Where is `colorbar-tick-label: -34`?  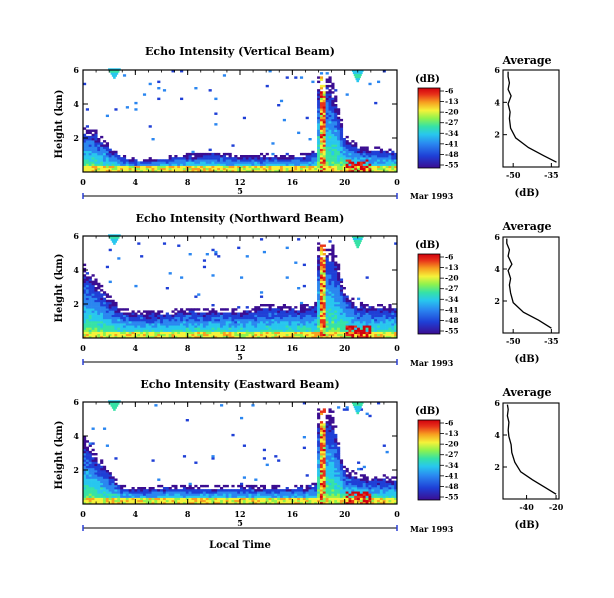 colorbar-tick-label: -34 is located at coordinates (452, 299).